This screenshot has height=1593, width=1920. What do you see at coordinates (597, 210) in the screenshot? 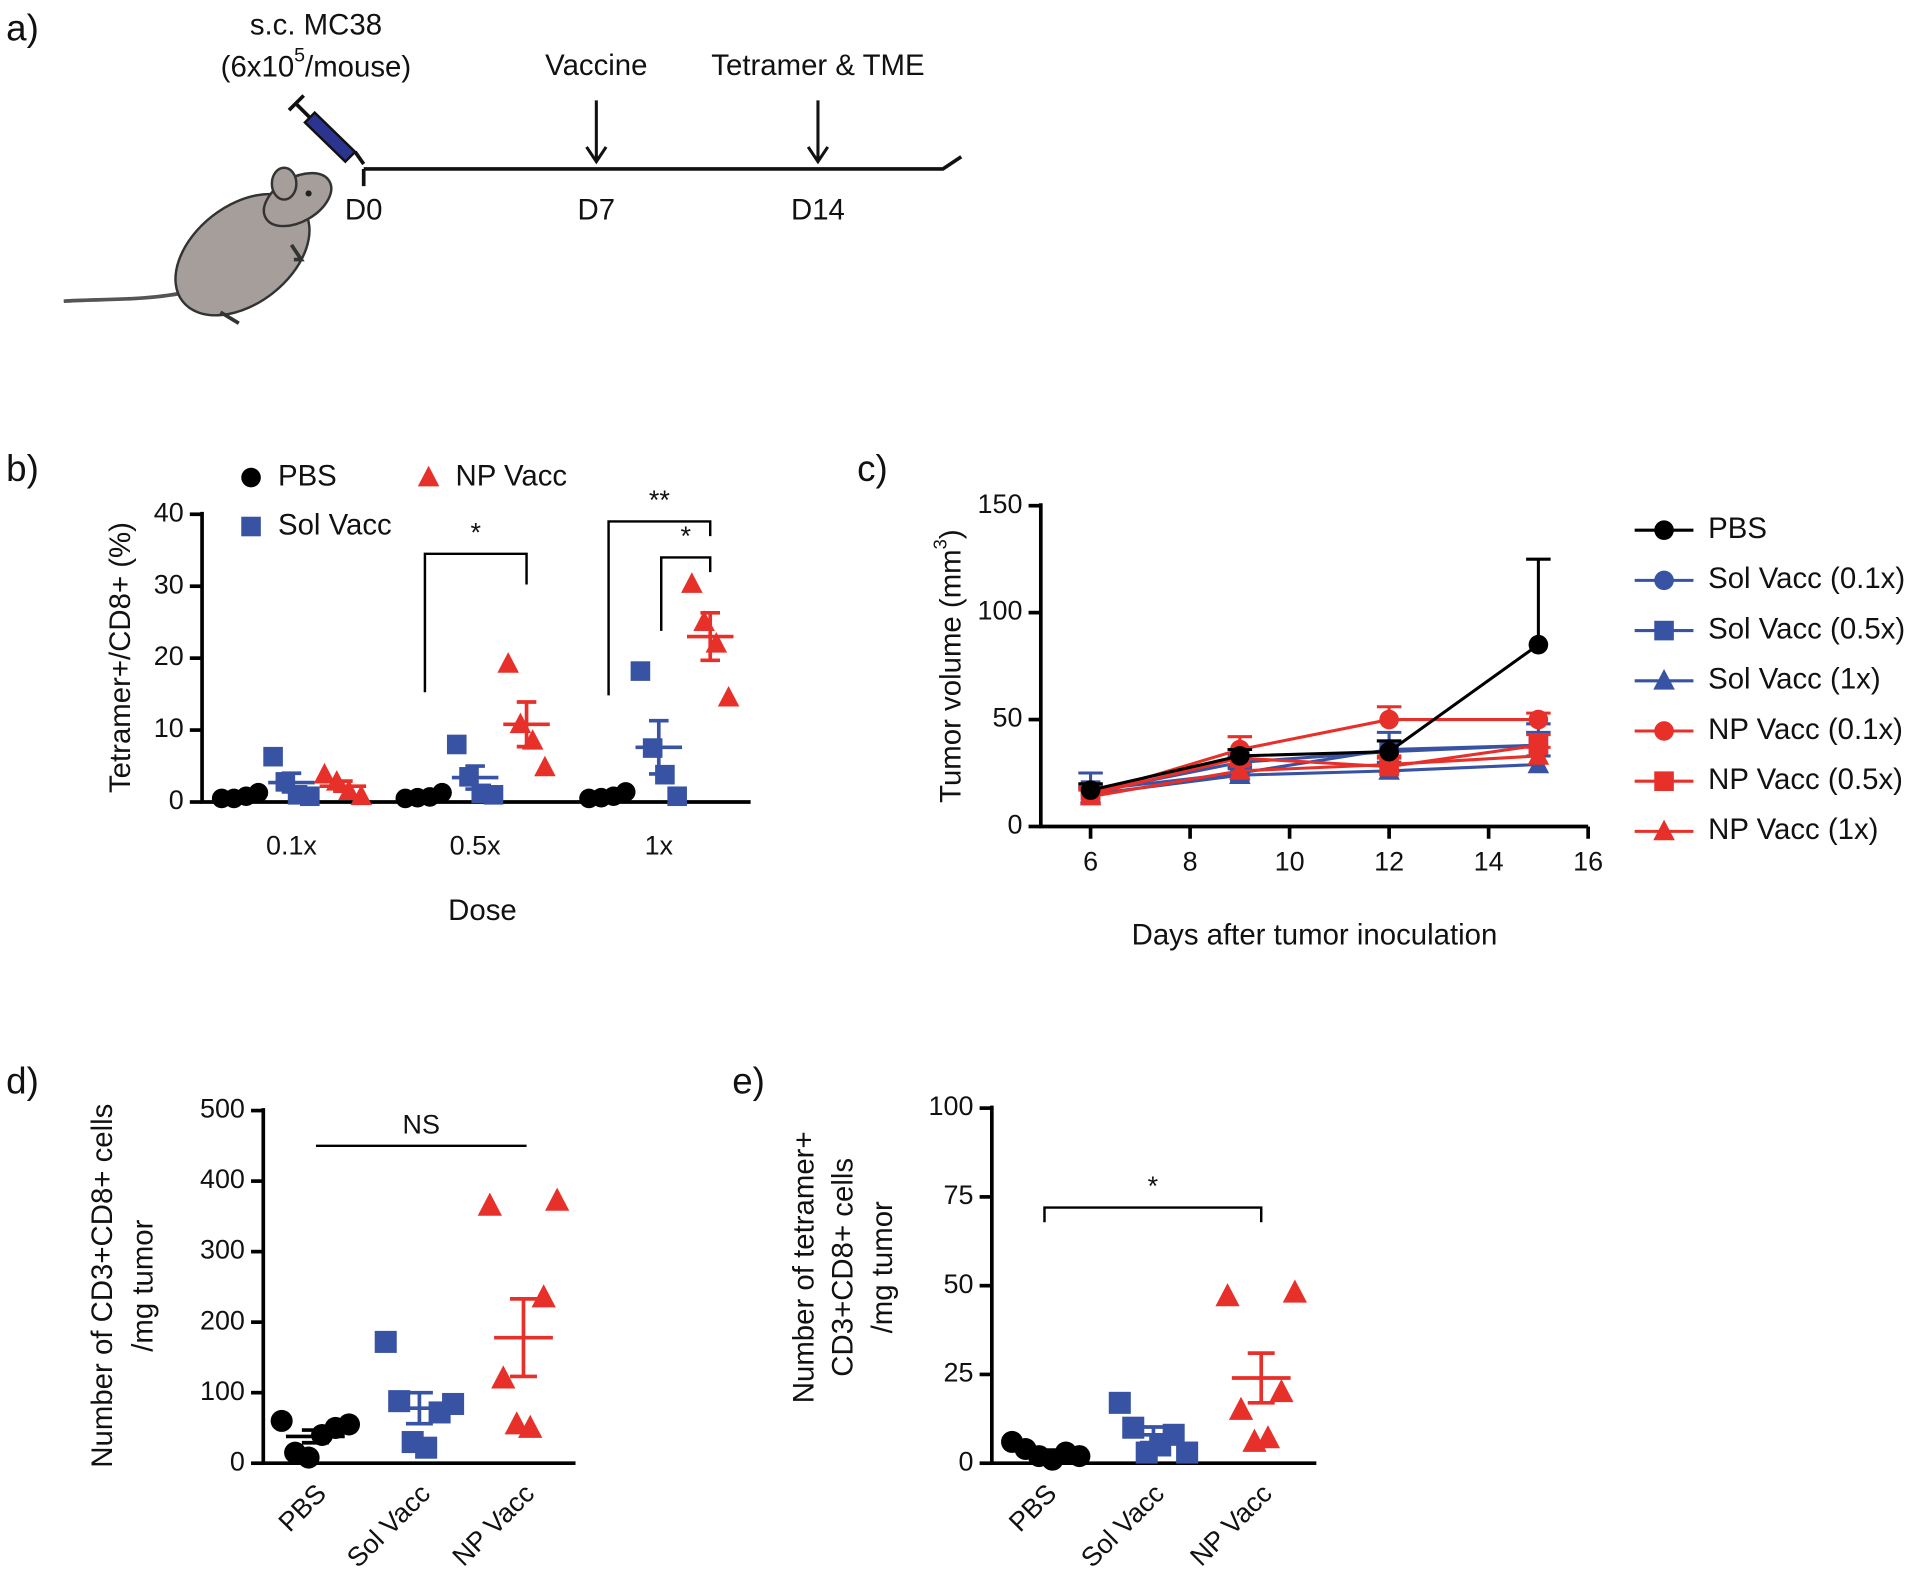
I see `day-label: D7` at bounding box center [597, 210].